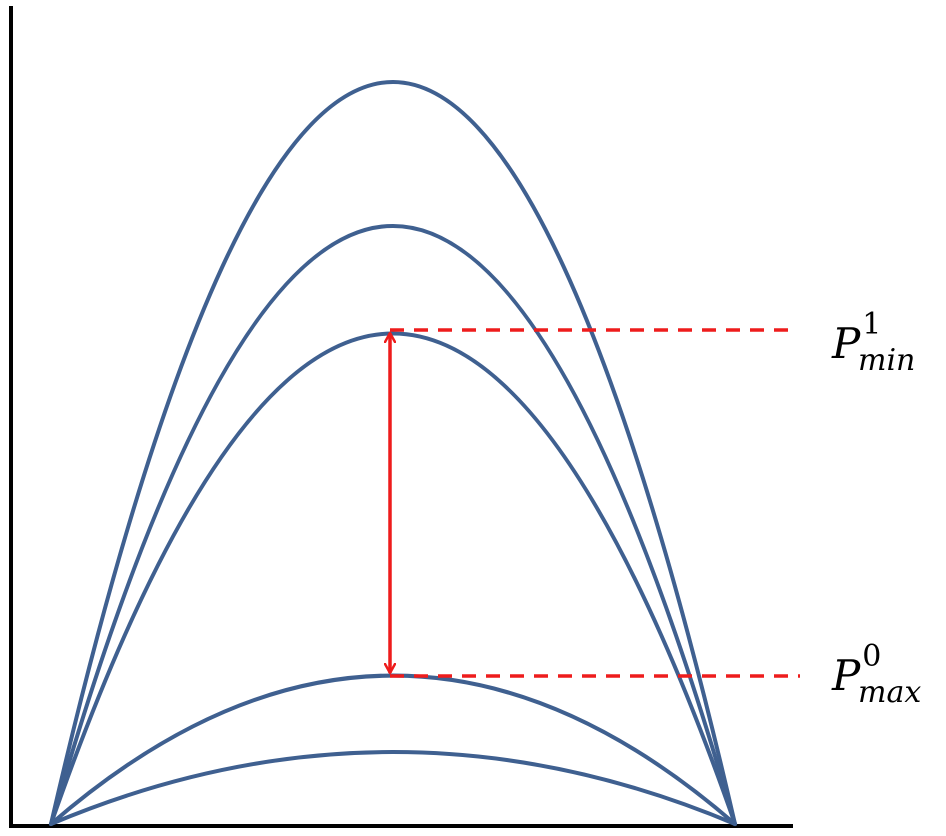  I want to click on p-max-0-base: P, so click(846, 675).